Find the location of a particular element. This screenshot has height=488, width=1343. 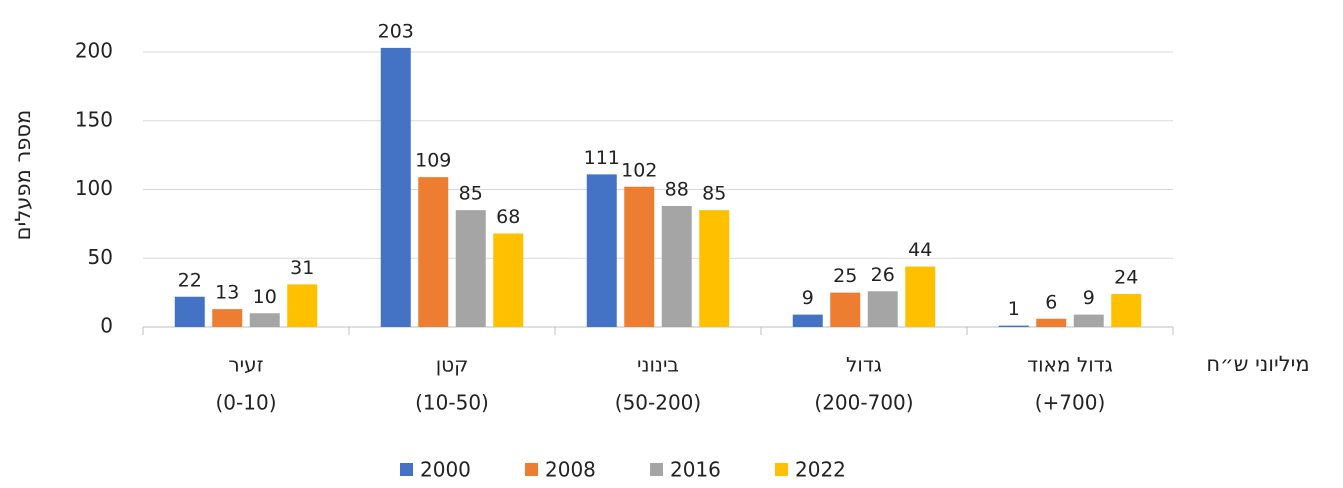

value-label: 26 is located at coordinates (883, 275).